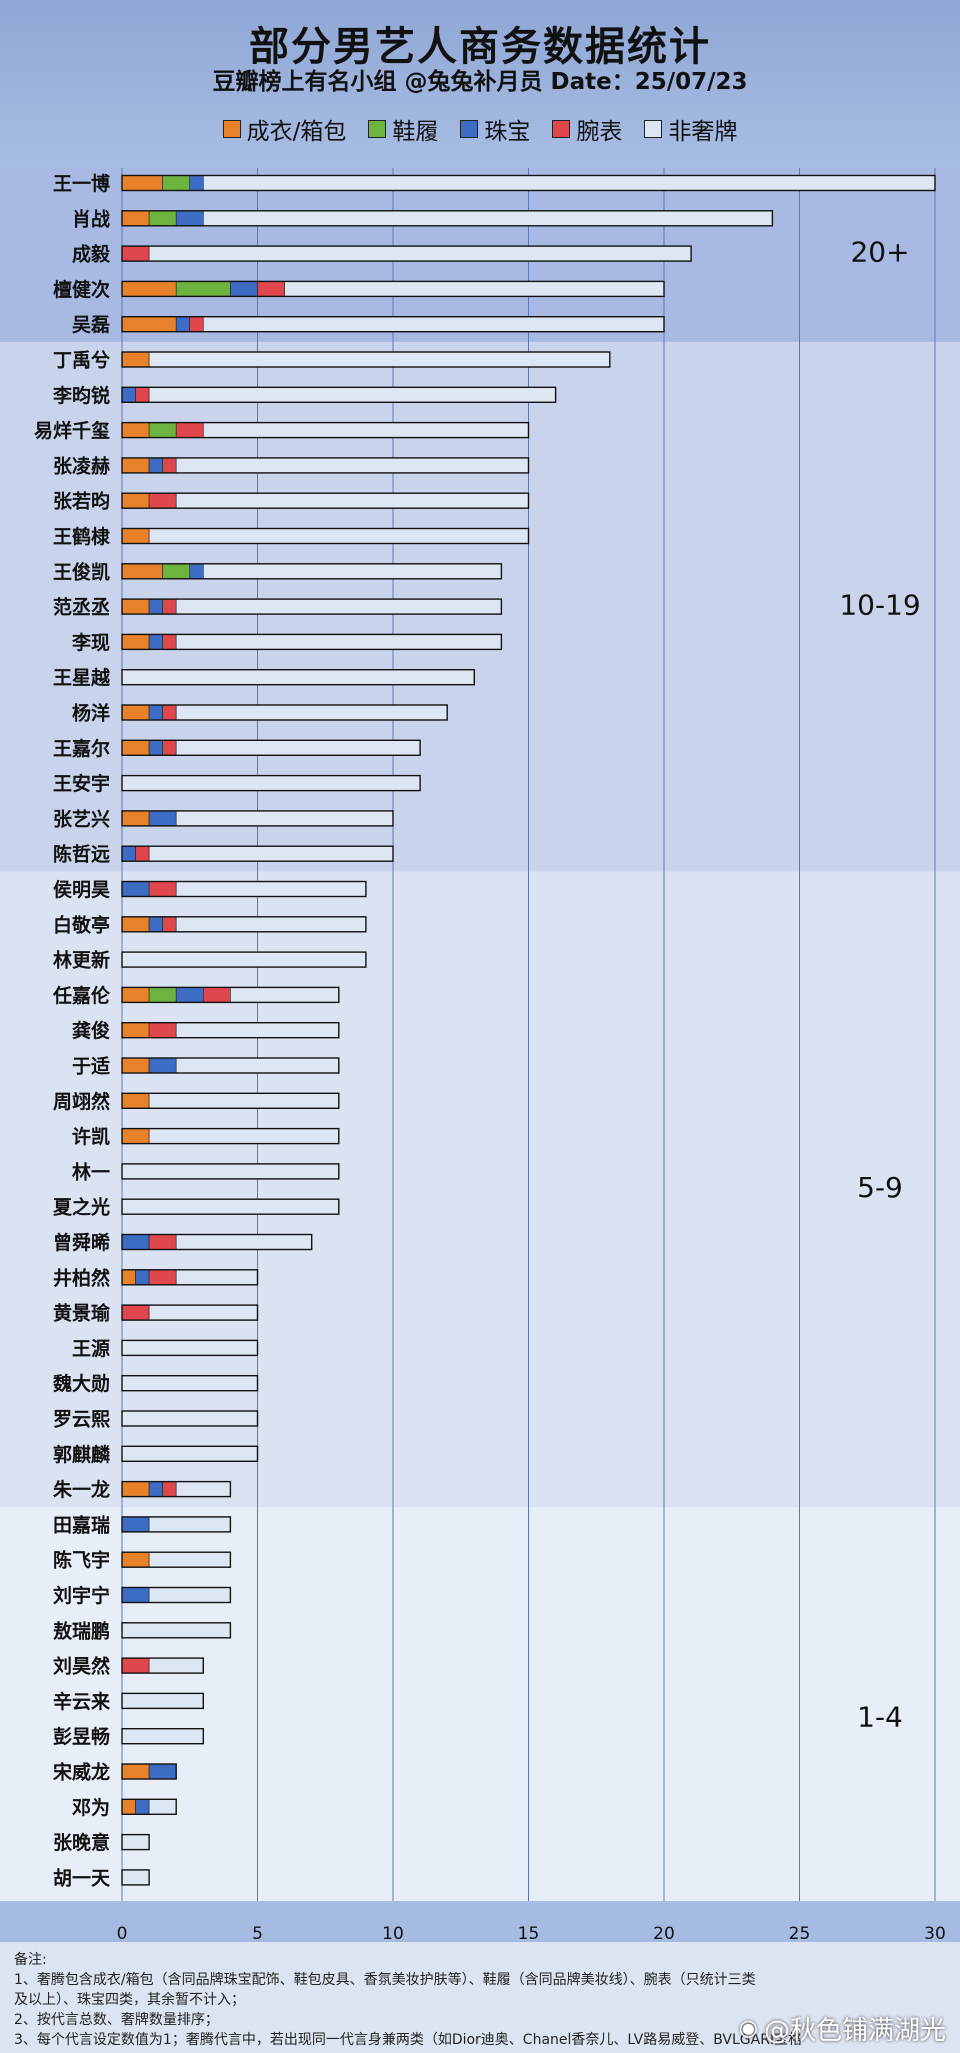  What do you see at coordinates (81, 1595) in the screenshot?
I see `category-label-40: 刘宇宁` at bounding box center [81, 1595].